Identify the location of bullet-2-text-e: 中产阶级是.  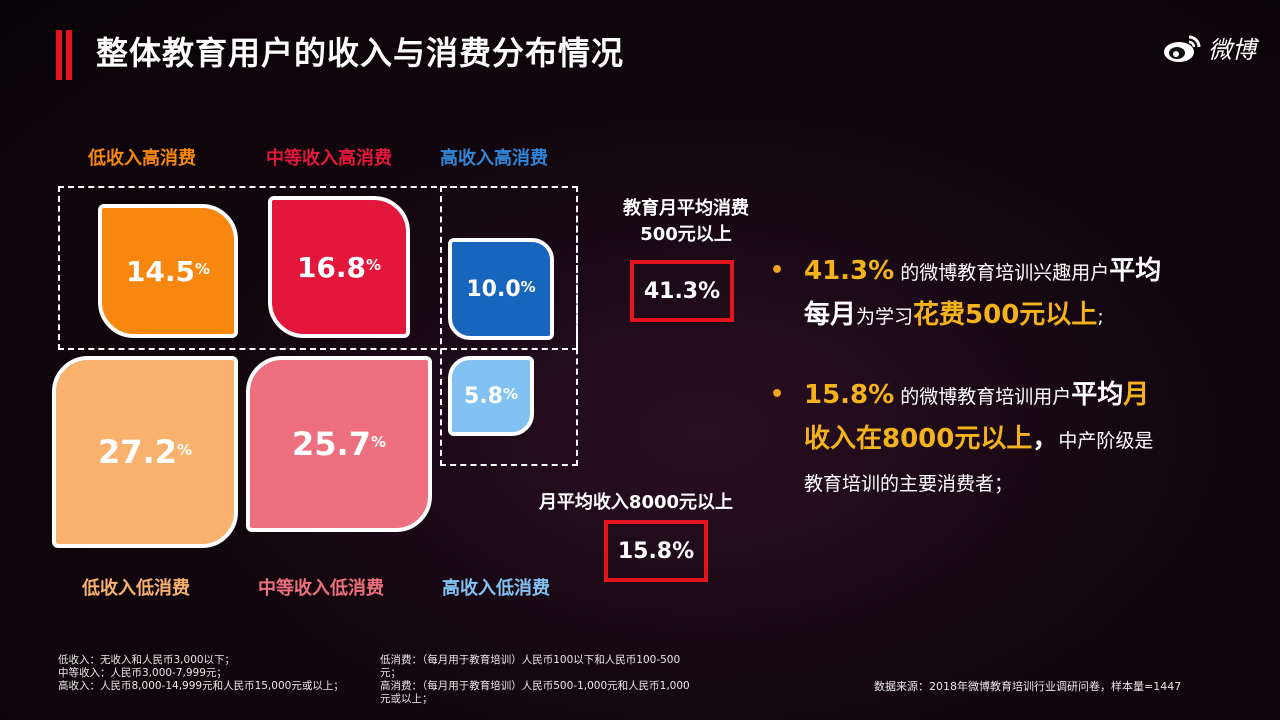
(1106, 441).